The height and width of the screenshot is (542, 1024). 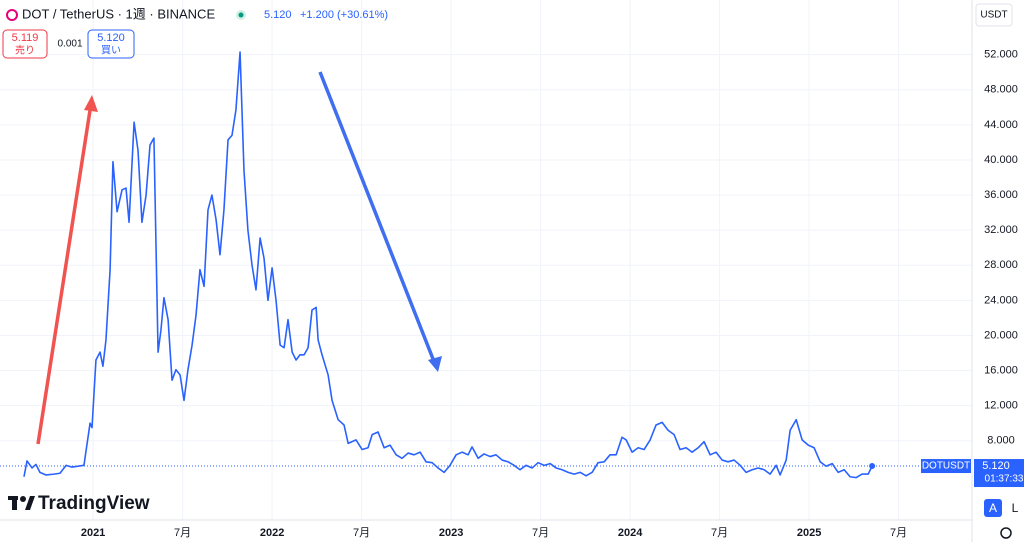 I want to click on sell-button, so click(x=25, y=44).